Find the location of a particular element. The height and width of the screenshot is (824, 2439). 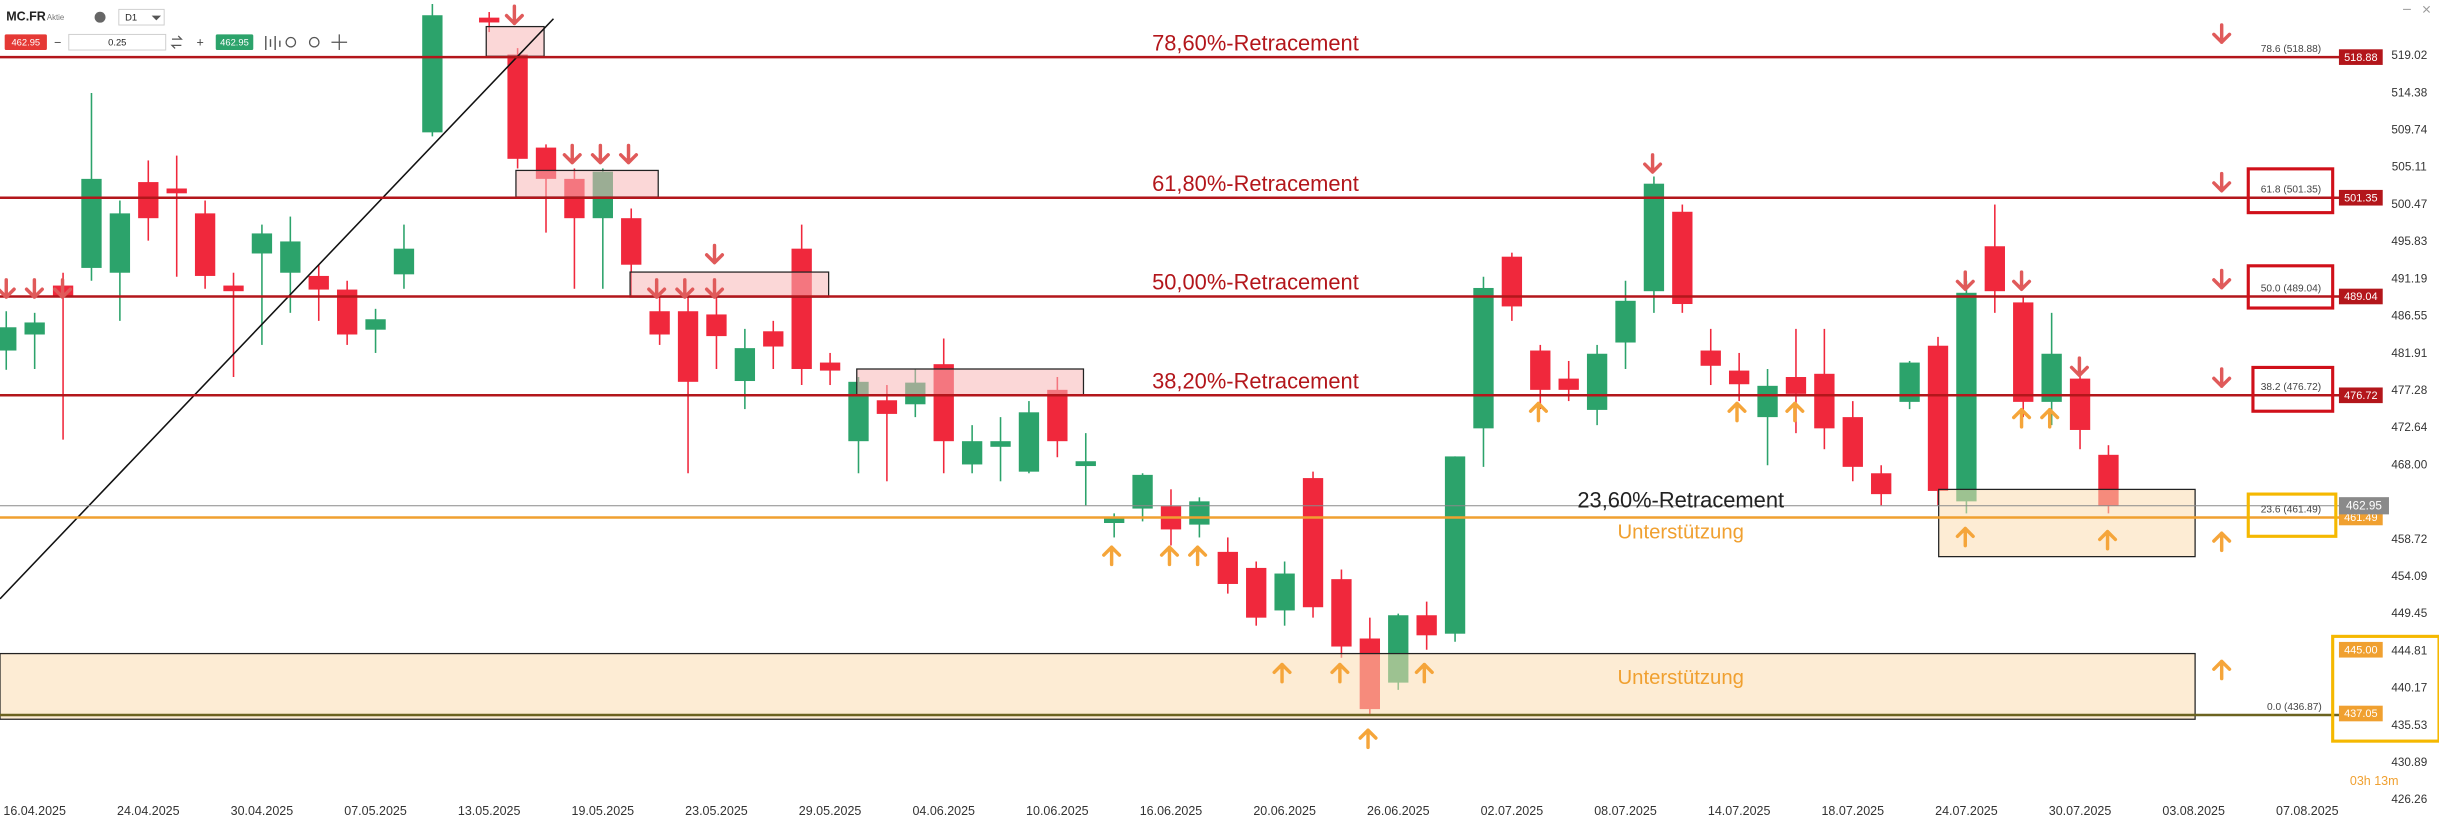

y-tick-label: 435.53 is located at coordinates (2409, 725).